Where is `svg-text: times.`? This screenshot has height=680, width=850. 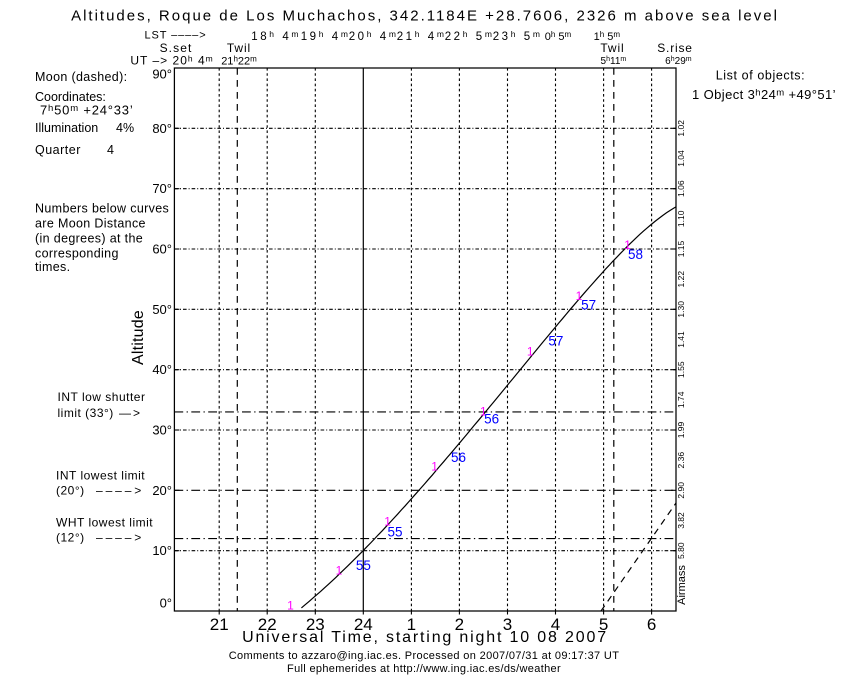 svg-text: times. is located at coordinates (52, 267).